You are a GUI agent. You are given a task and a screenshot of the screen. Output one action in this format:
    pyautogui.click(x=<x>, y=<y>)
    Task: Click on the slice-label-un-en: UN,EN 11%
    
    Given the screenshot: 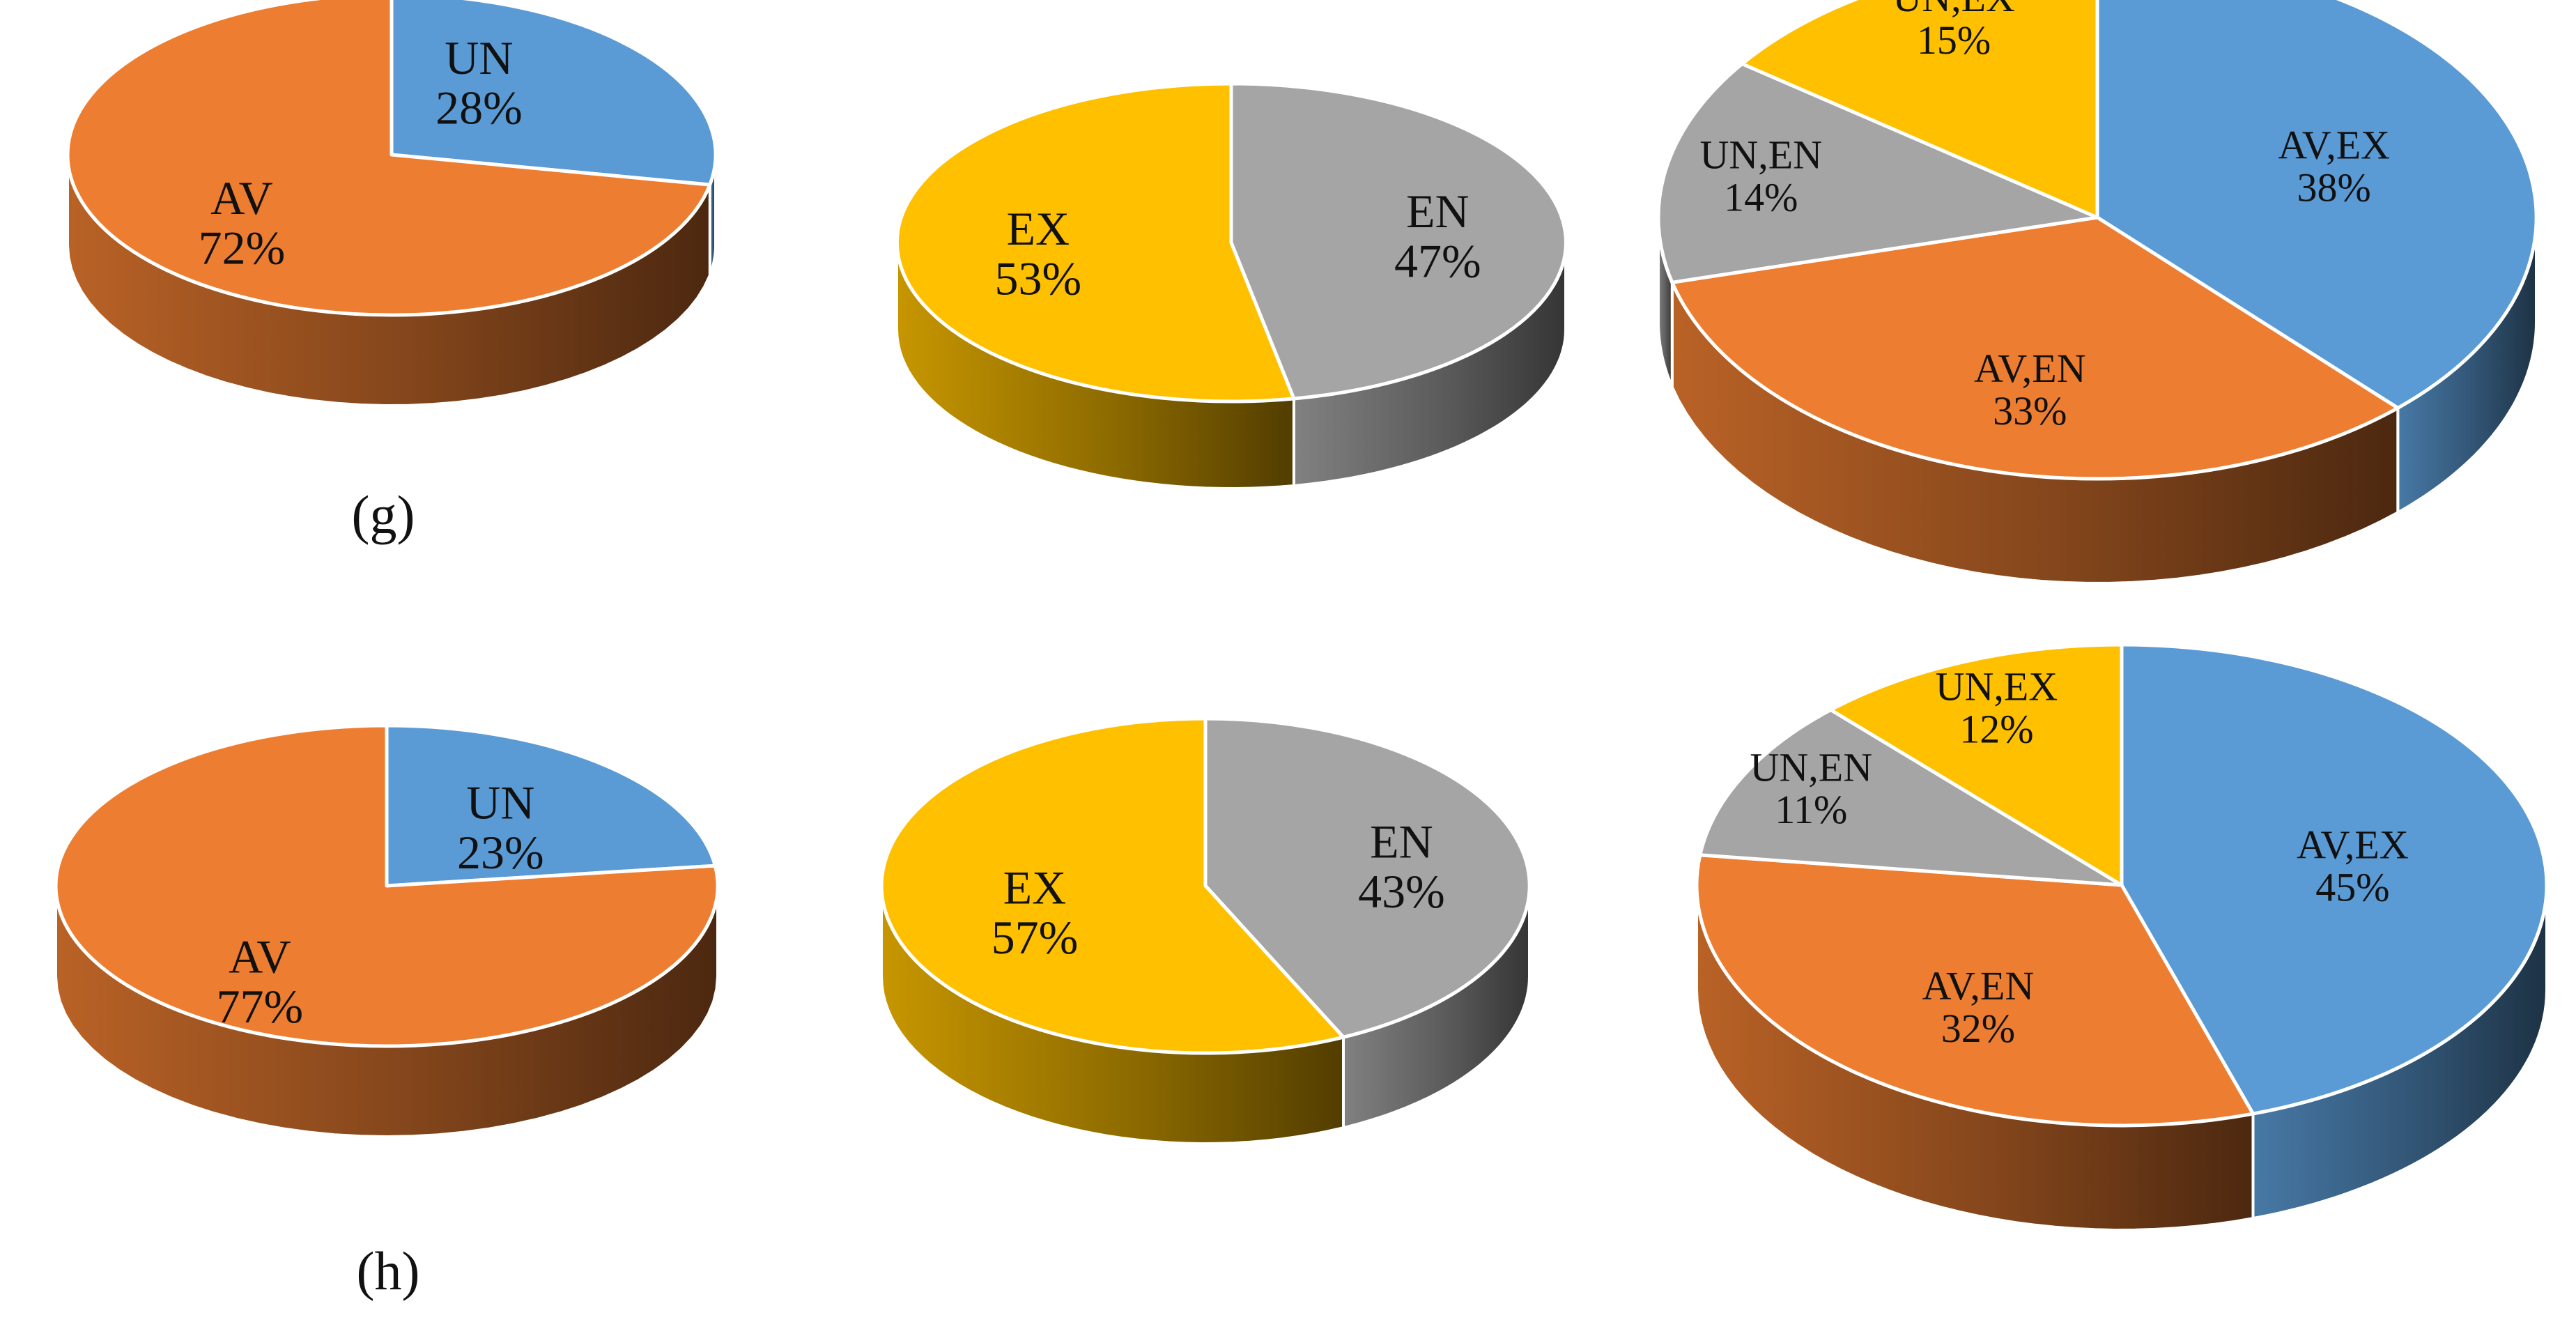 What is the action you would take?
    pyautogui.click(x=1811, y=788)
    